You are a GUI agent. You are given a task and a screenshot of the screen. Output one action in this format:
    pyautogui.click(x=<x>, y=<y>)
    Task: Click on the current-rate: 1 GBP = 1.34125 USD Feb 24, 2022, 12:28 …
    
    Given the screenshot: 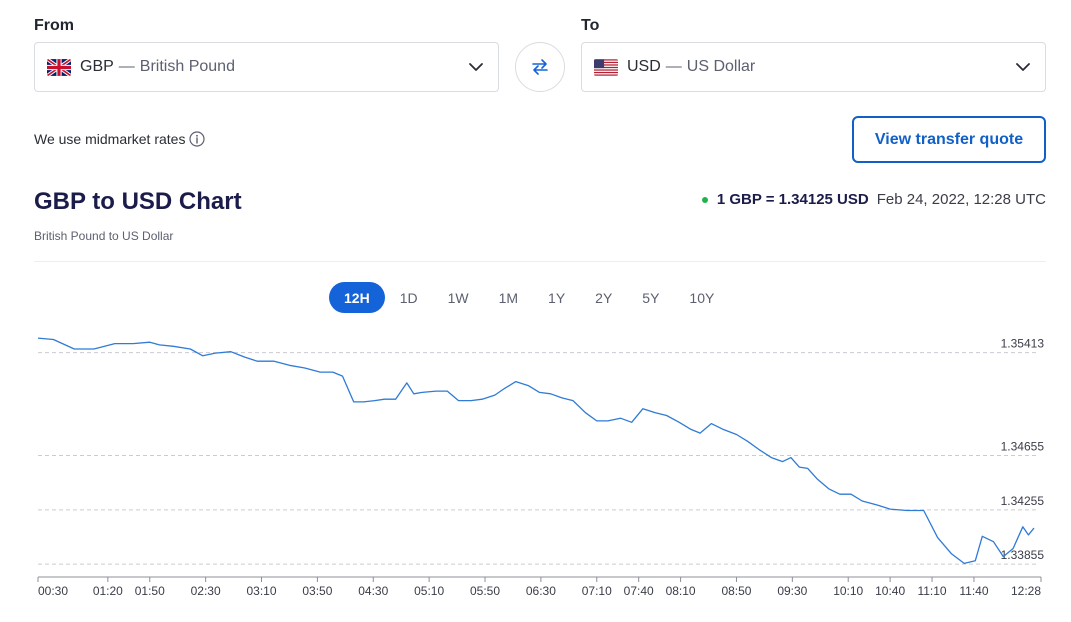 What is the action you would take?
    pyautogui.click(x=873, y=199)
    